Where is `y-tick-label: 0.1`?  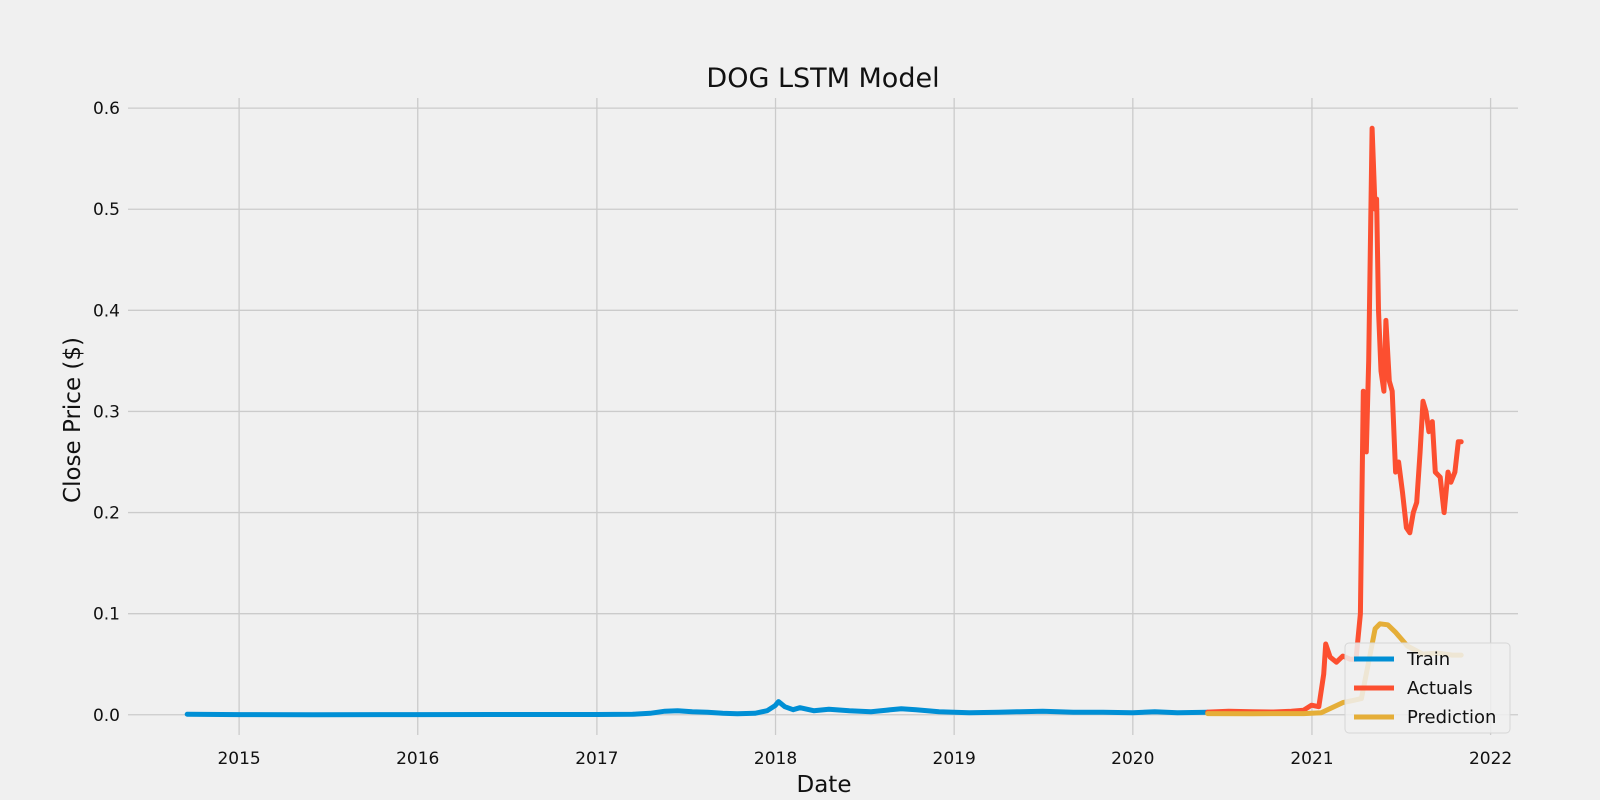
y-tick-label: 0.1 is located at coordinates (106, 615).